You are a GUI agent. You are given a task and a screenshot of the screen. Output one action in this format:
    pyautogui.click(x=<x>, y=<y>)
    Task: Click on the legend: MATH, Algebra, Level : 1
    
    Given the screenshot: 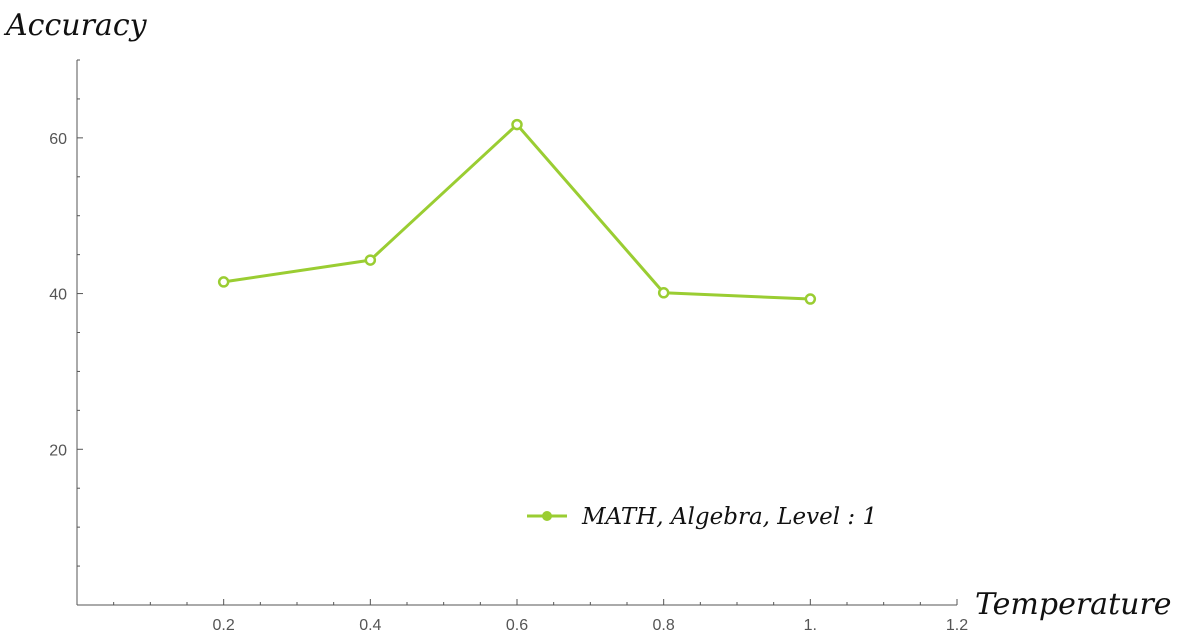 What is the action you would take?
    pyautogui.click(x=702, y=517)
    